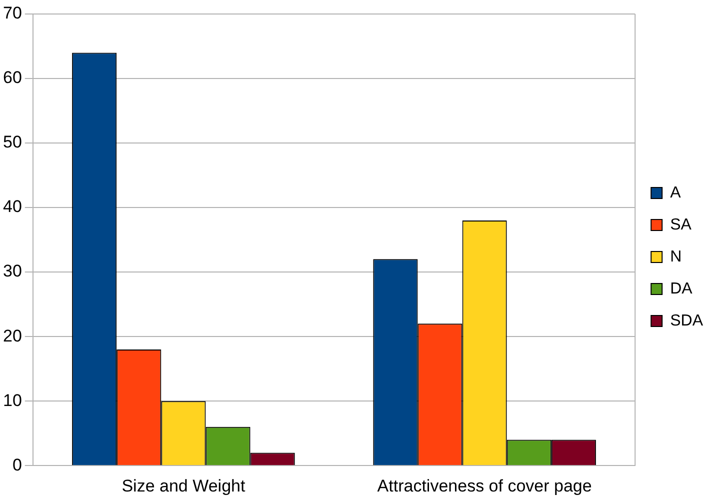  I want to click on x-tick-label: Attractiveness of cover page, so click(484, 486).